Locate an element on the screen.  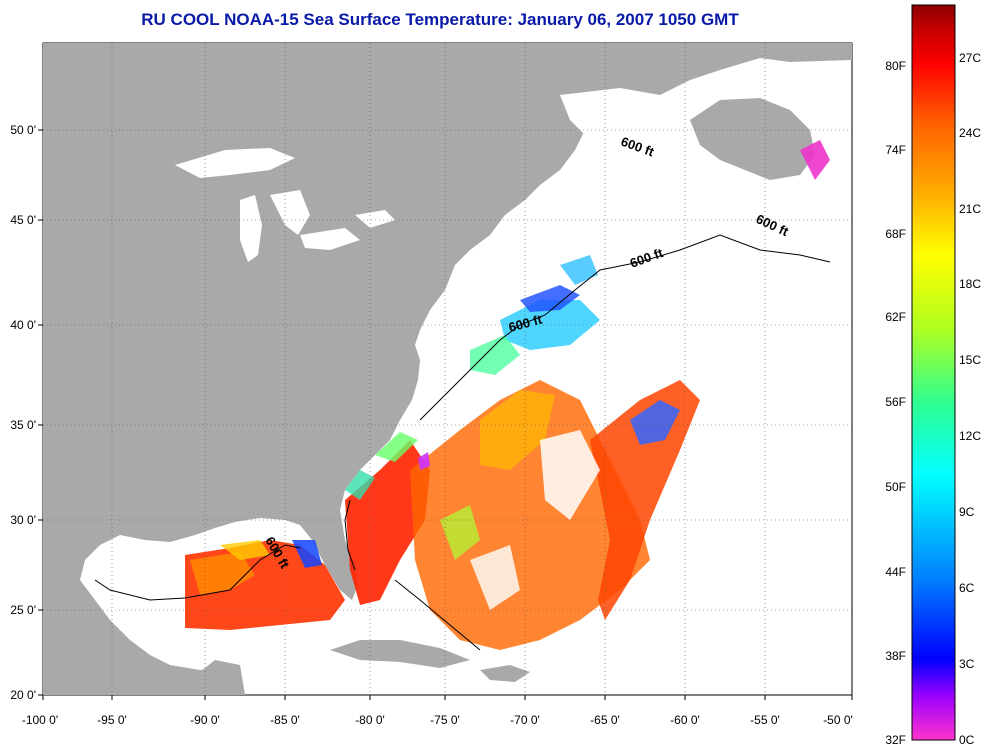
lon-tick-label: -55 0' is located at coordinates (765, 720).